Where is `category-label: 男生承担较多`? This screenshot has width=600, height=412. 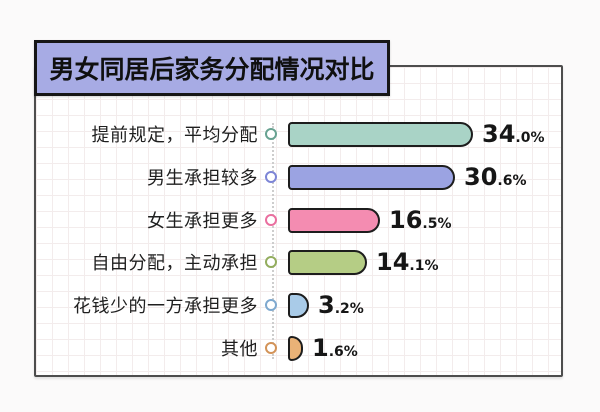 category-label: 男生承担较多 is located at coordinates (202, 178).